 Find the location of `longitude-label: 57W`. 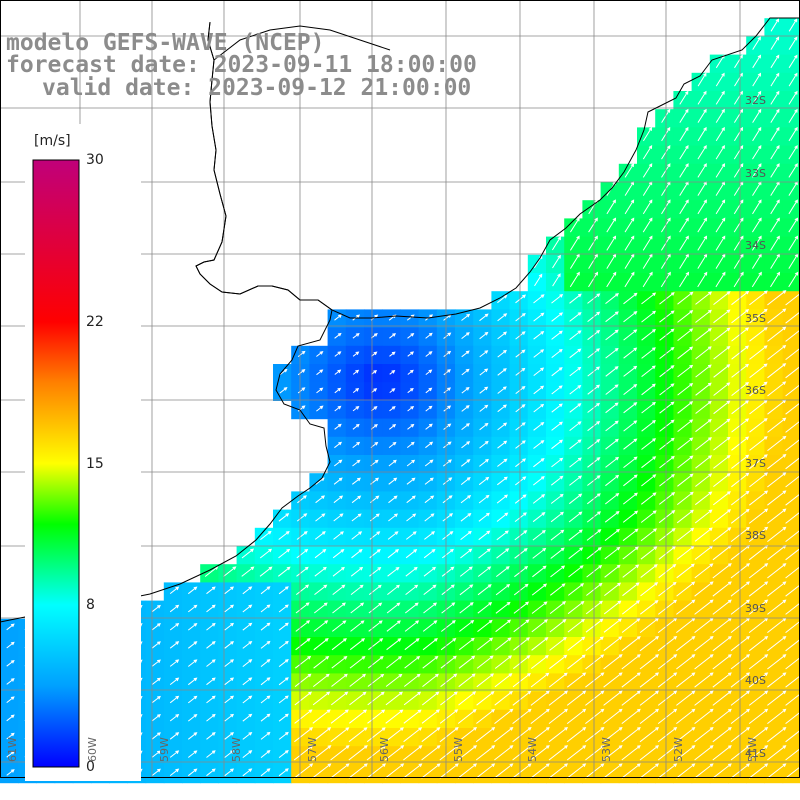

longitude-label: 57W is located at coordinates (312, 749).